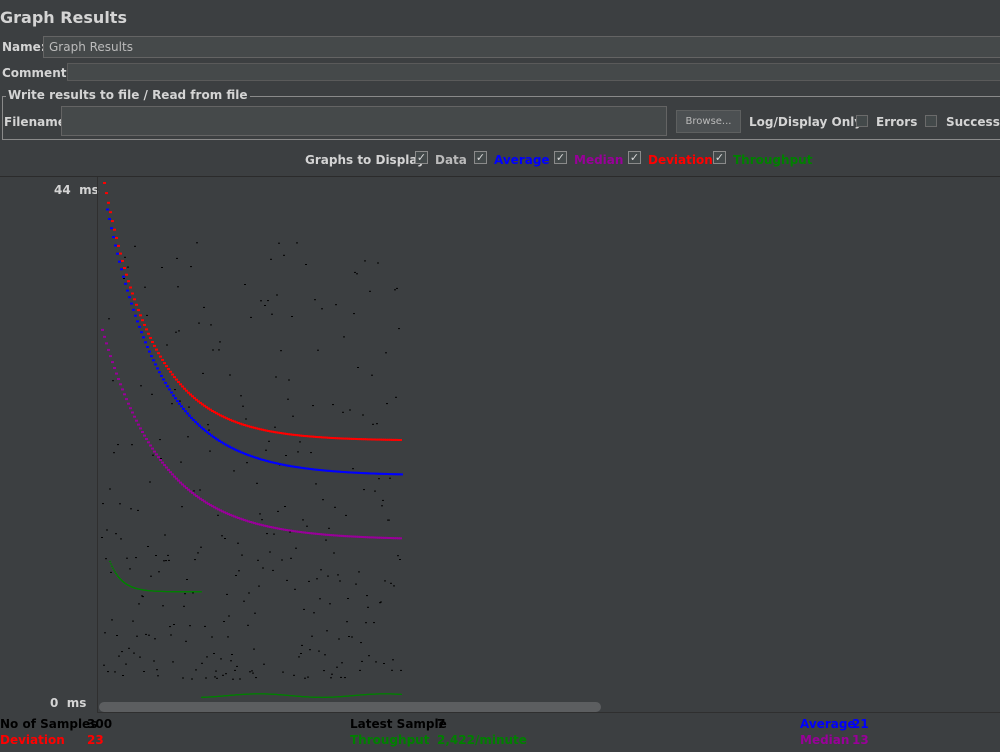 This screenshot has height=752, width=1000. I want to click on deviation-checkbox: ✓, so click(634, 157).